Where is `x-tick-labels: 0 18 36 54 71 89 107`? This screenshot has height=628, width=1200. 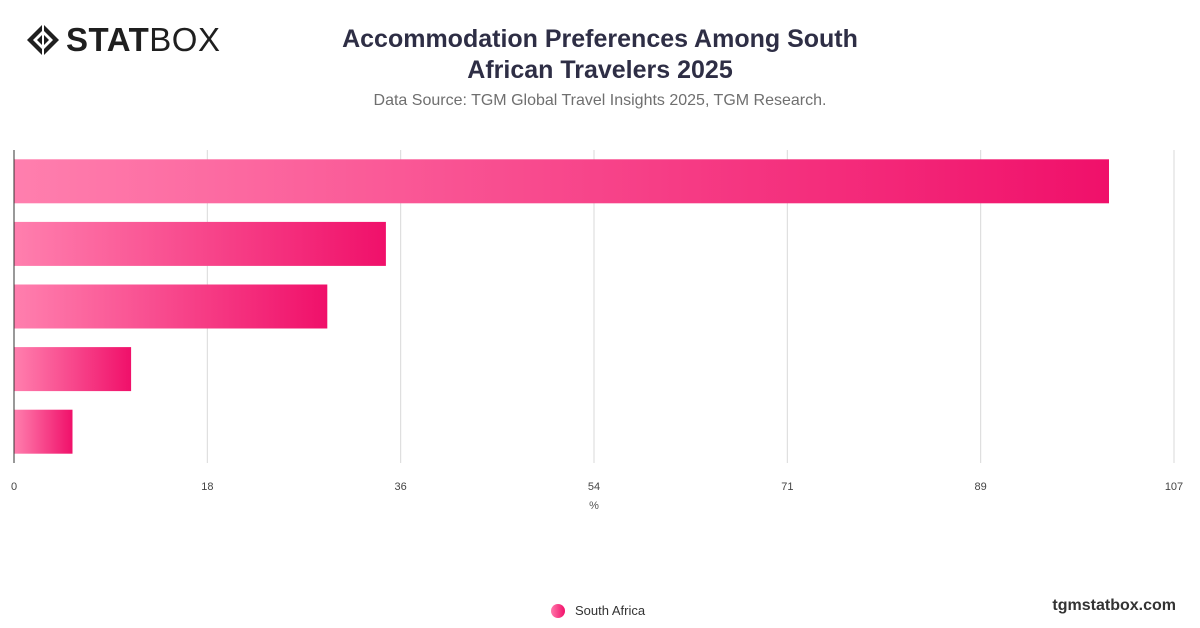 x-tick-labels: 0 18 36 54 71 89 107 is located at coordinates (597, 487).